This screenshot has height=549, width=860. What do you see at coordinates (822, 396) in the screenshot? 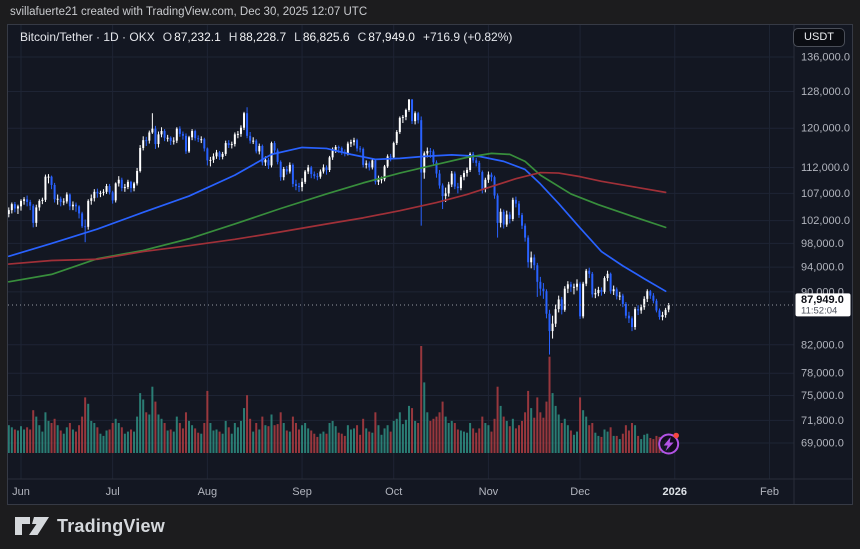
I see `price-tick-label: 75,000.0` at bounding box center [822, 396].